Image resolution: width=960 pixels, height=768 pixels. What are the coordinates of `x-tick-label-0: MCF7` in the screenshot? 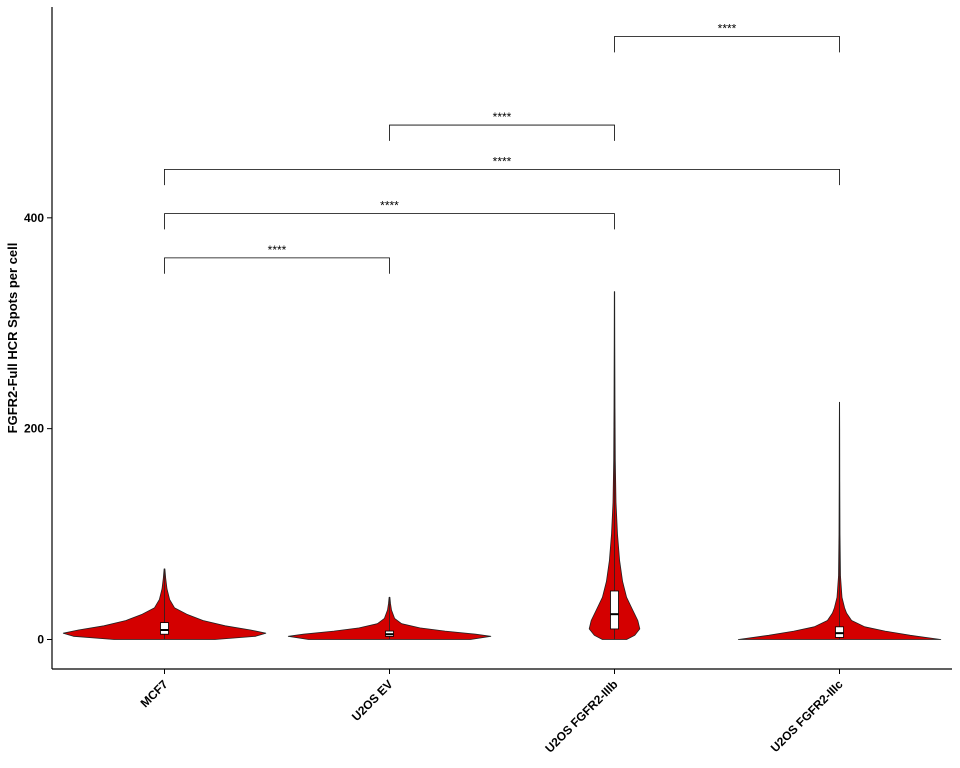 It's located at (154, 693).